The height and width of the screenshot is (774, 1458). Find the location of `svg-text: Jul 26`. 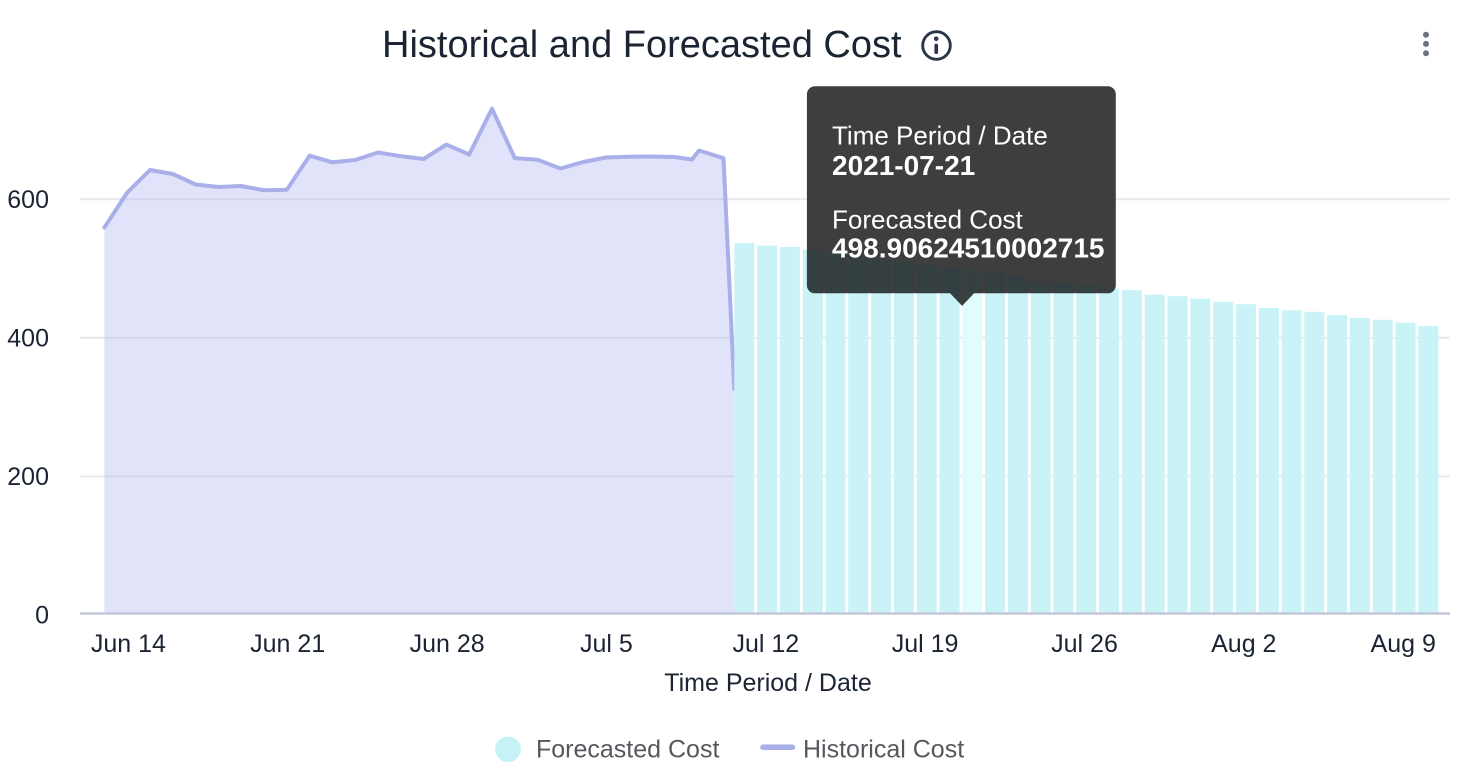

svg-text: Jul 26 is located at coordinates (1084, 644).